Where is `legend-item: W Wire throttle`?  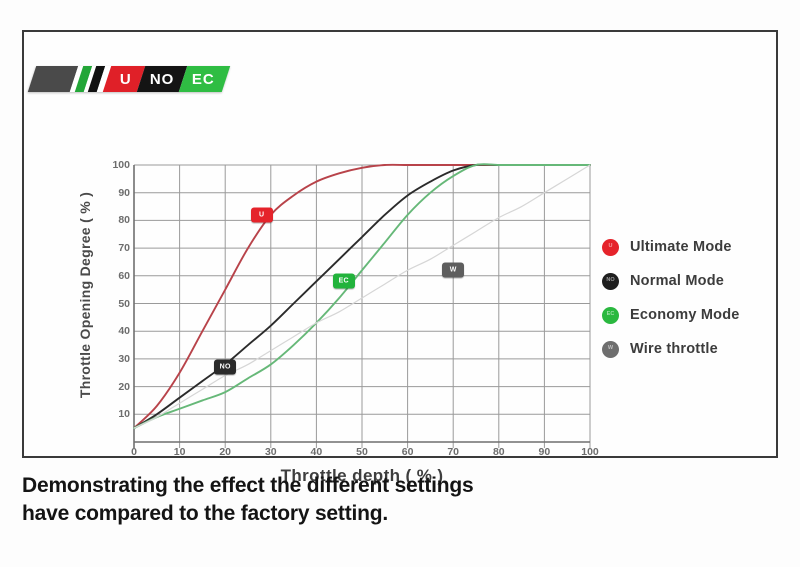
legend-item: W Wire throttle is located at coordinates (692, 349).